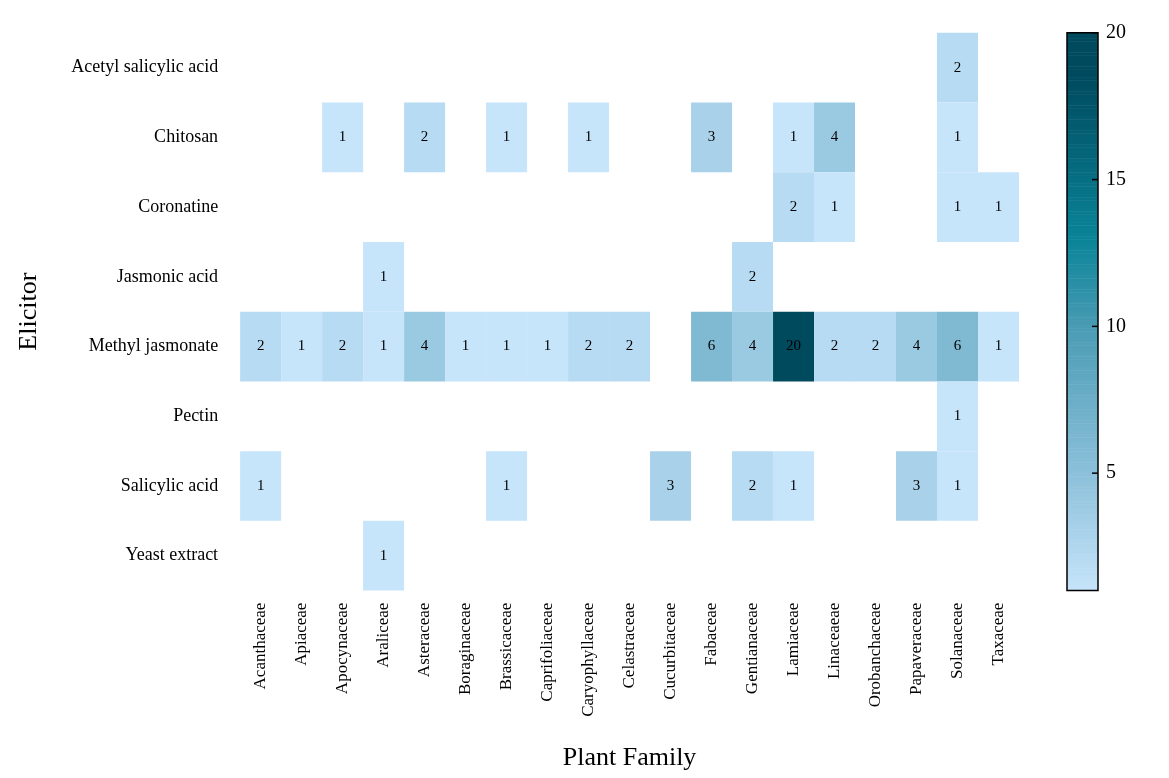 Image resolution: width=1169 pixels, height=778 pixels. I want to click on x-tick-label: Acanthaceae, so click(260, 646).